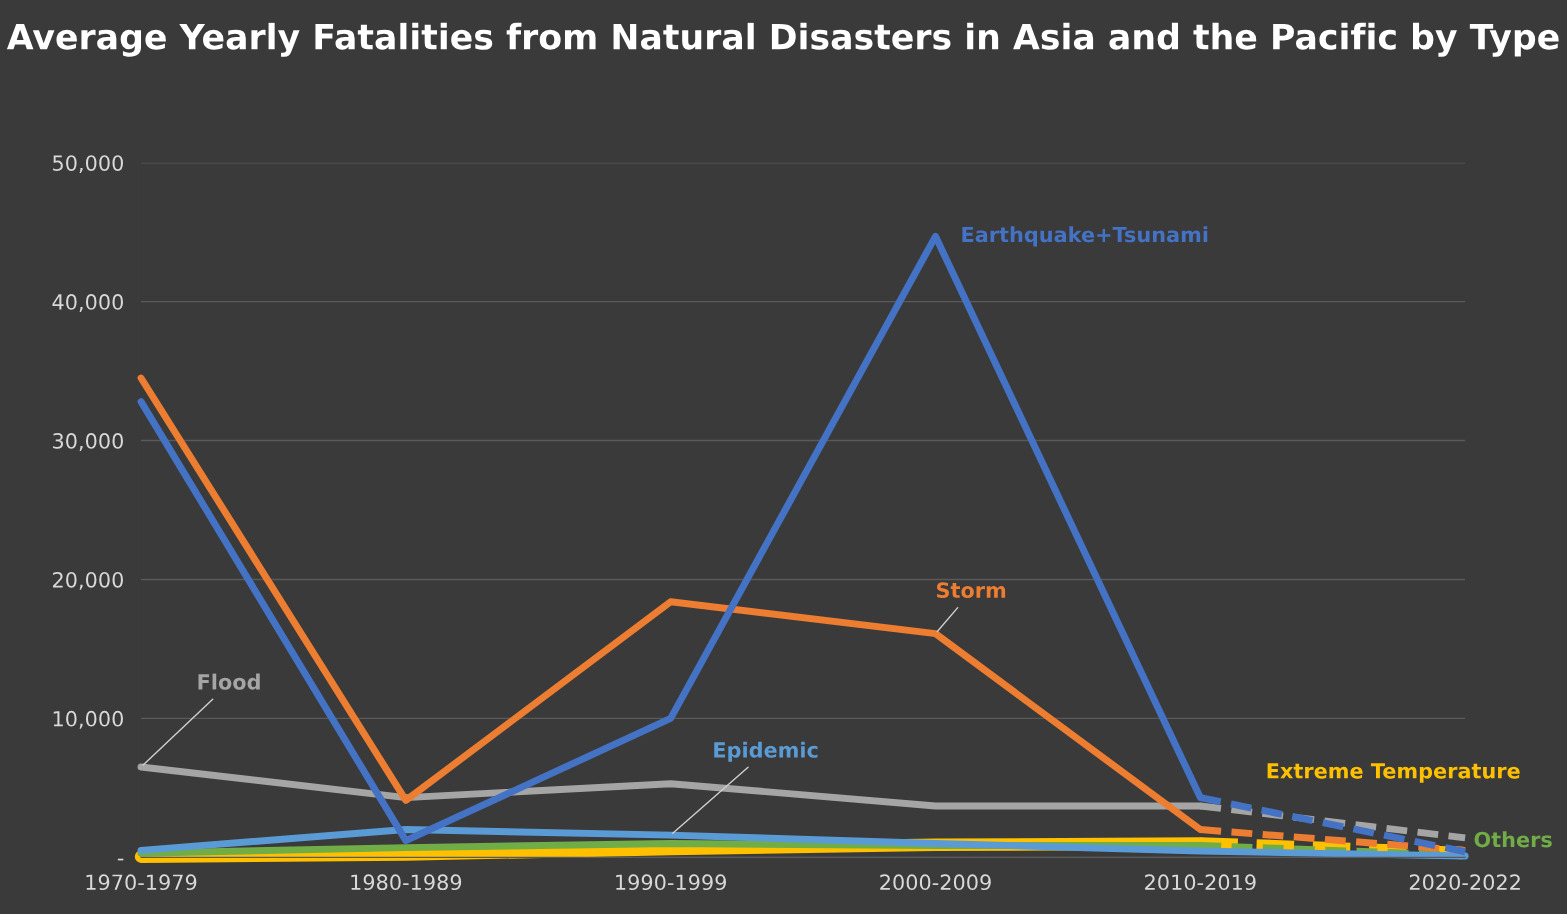  I want to click on series-label: Storm, so click(971, 590).